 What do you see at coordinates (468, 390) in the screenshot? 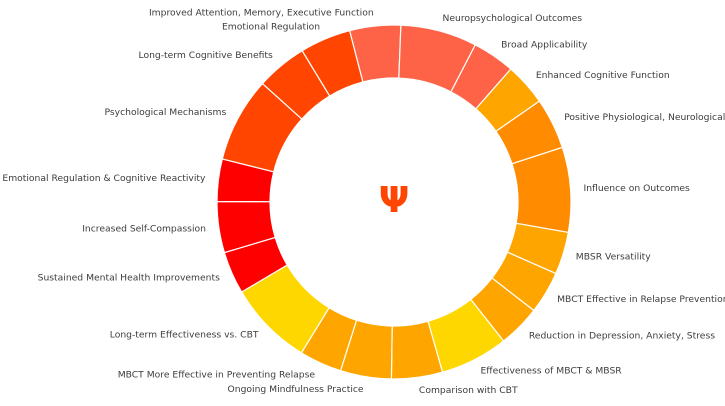
I see `segment-label: Comparison with CBT` at bounding box center [468, 390].